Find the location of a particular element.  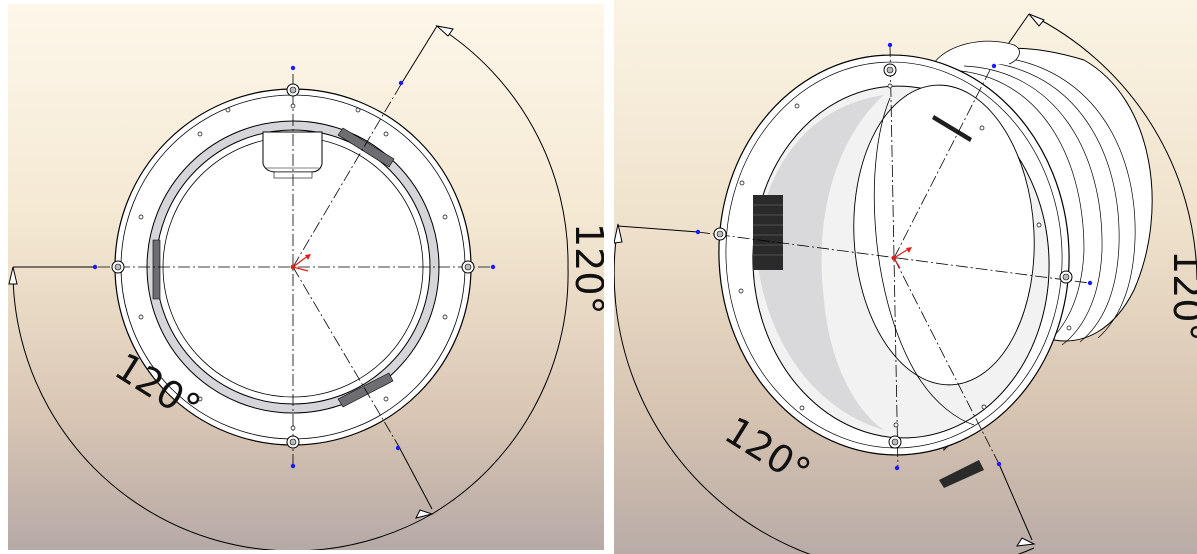

bore-inner-shadow is located at coordinates (820, 262).